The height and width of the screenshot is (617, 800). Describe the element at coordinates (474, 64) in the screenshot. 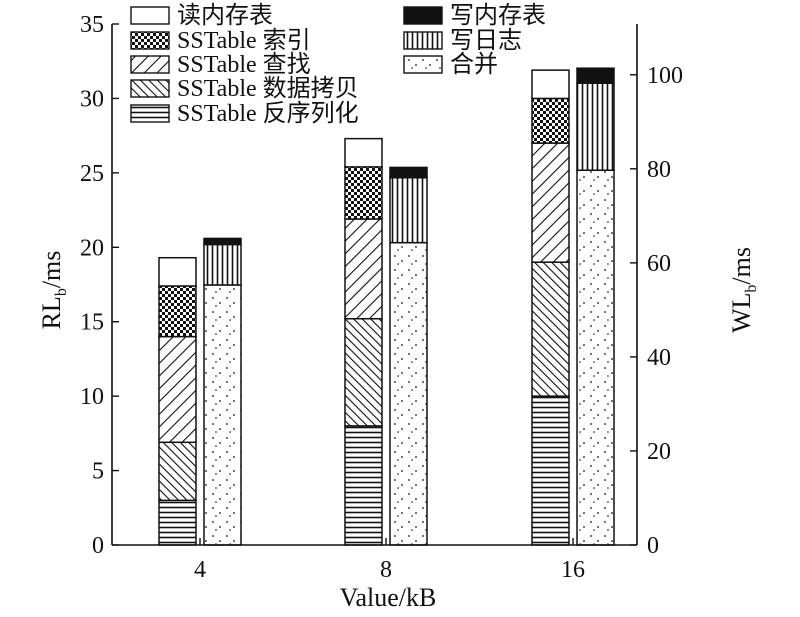

I see `legend-label-合并: 合并` at that location.